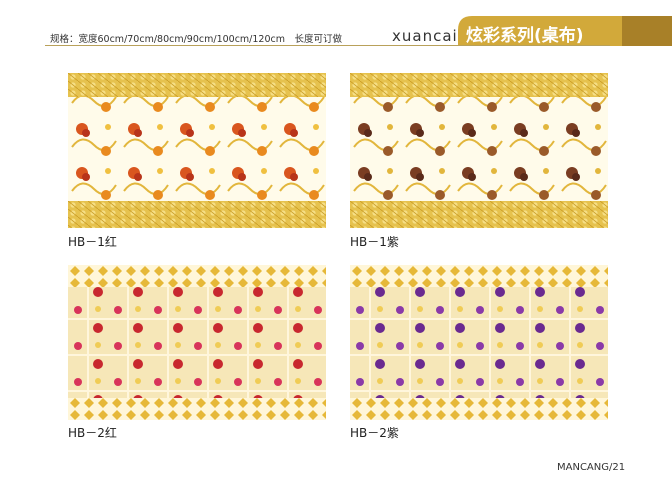 Image resolution: width=672 pixels, height=492 pixels. I want to click on header-rule, so click(327, 45).